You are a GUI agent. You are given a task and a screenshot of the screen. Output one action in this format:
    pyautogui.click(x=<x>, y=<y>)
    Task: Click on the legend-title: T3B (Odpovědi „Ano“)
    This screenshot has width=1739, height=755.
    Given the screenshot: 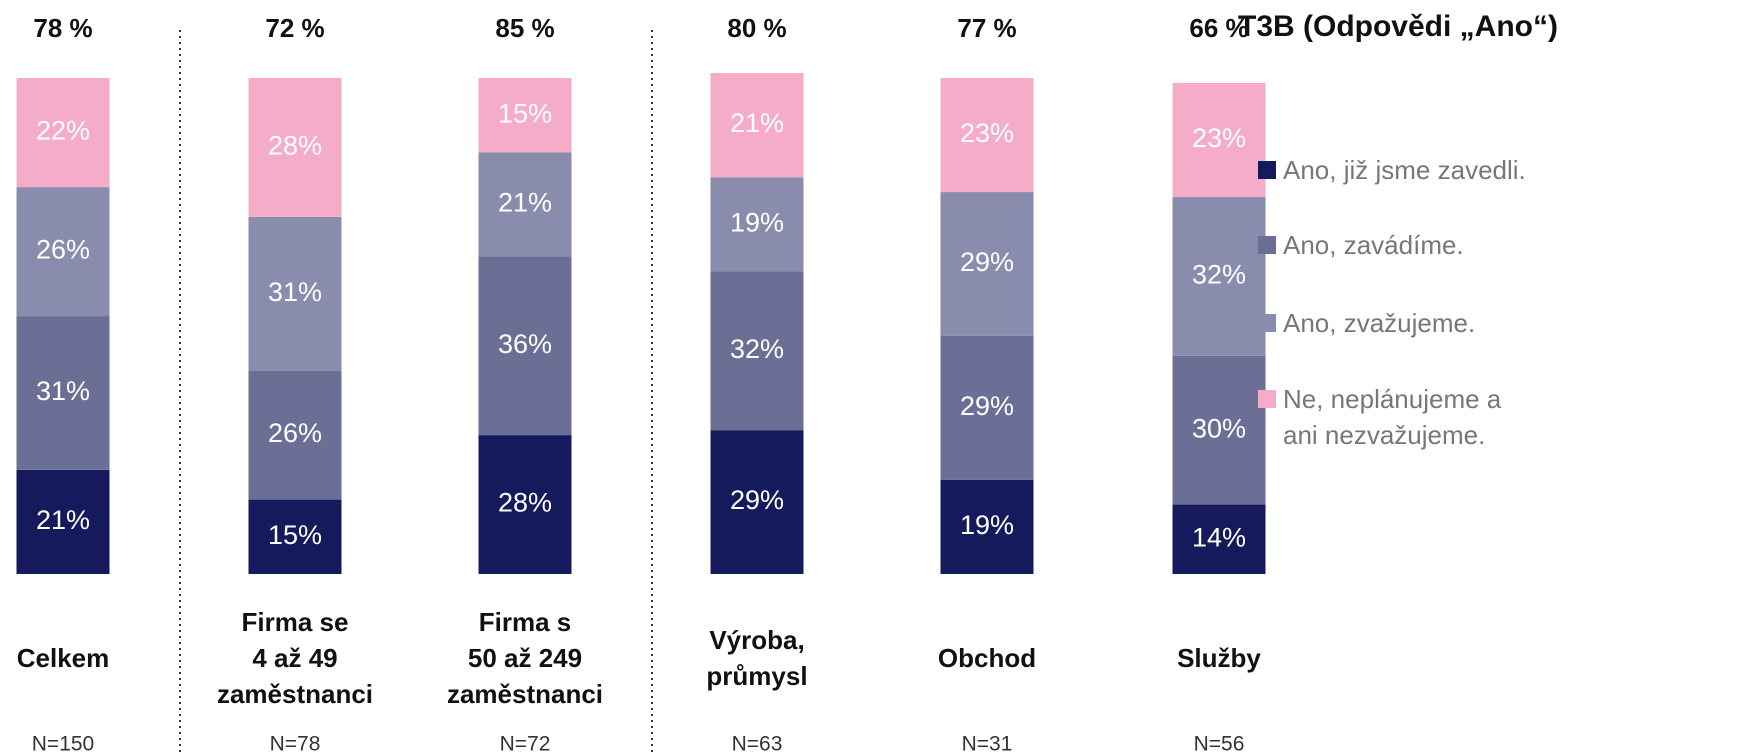 What is the action you would take?
    pyautogui.click(x=1398, y=26)
    